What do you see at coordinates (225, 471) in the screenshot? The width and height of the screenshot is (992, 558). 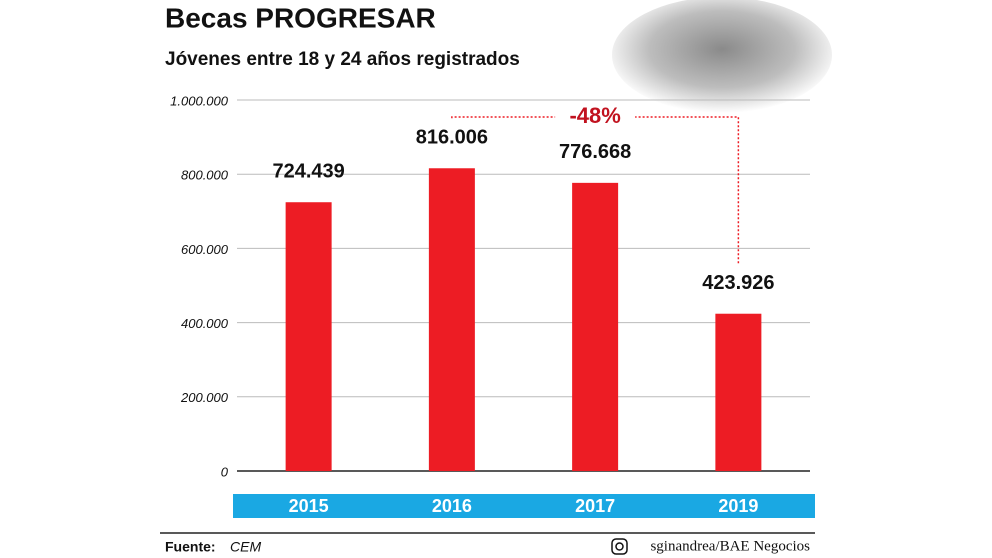 I see `y-tick-label: 0` at bounding box center [225, 471].